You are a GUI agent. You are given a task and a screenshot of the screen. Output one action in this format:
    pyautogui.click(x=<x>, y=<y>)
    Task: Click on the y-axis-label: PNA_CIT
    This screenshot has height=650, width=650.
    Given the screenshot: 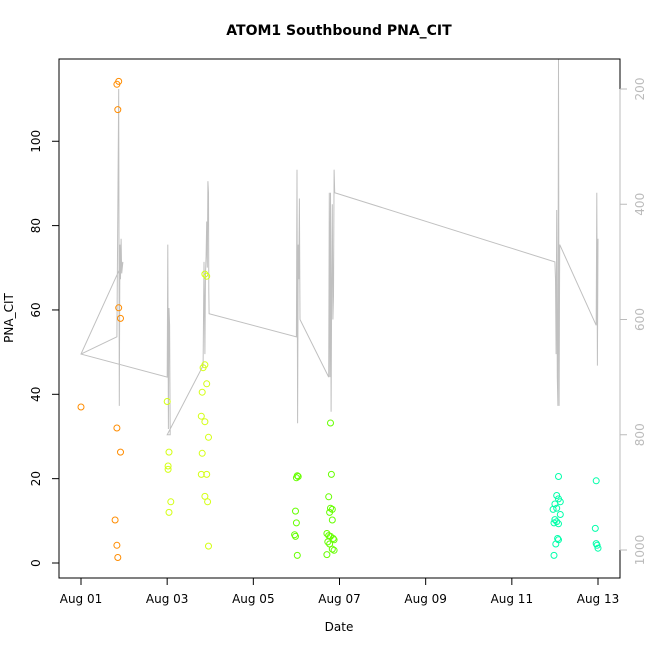 What is the action you would take?
    pyautogui.click(x=9, y=317)
    